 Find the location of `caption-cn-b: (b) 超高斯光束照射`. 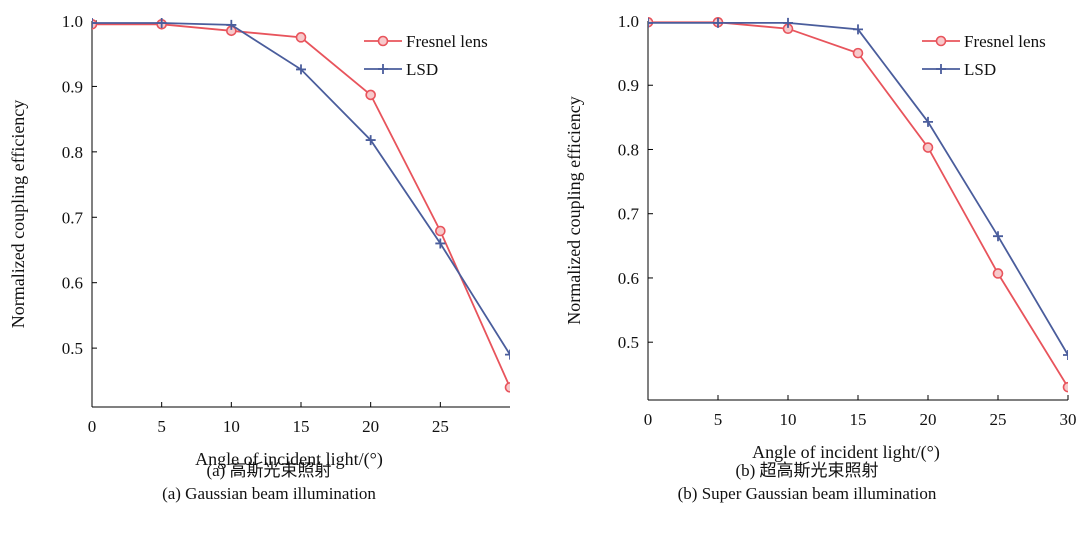

caption-cn-b: (b) 超高斯光束照射 is located at coordinates (807, 470).